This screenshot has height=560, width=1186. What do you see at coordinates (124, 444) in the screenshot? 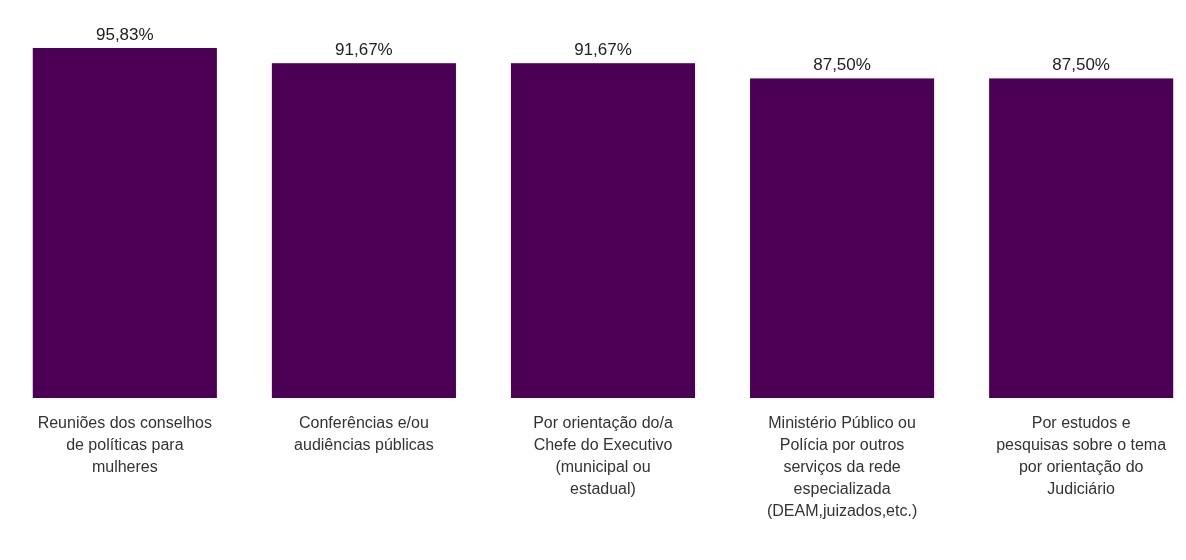
I see `x-tick-label: Reuniões dos conselhos de políticas para mulheres` at bounding box center [124, 444].